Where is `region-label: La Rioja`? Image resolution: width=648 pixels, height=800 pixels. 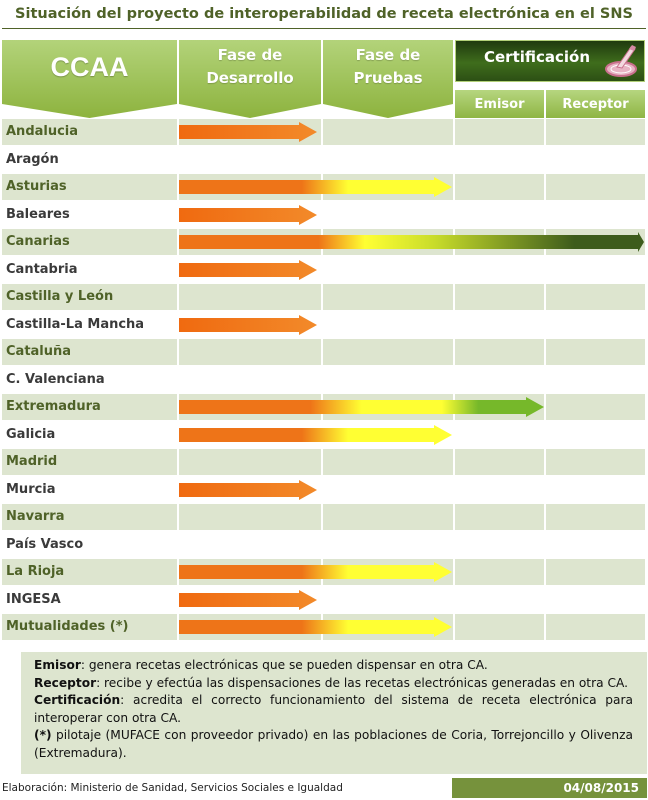
region-label: La Rioja is located at coordinates (35, 571).